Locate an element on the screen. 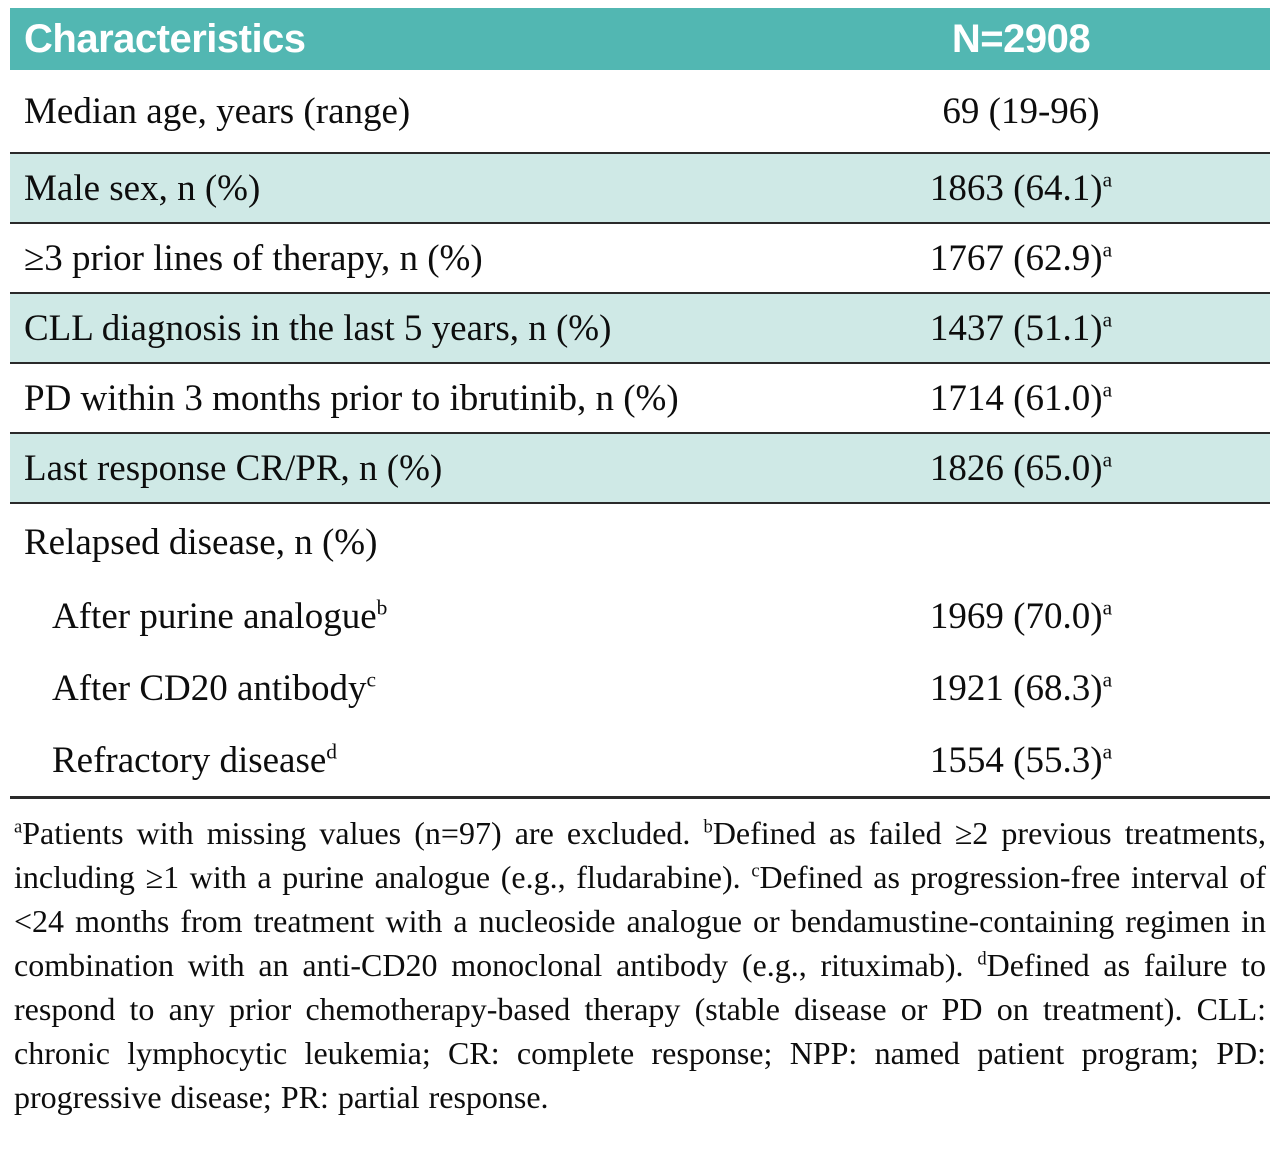 The height and width of the screenshot is (1168, 1280). row-value: 1437 (51.1)a is located at coordinates (1021, 328).